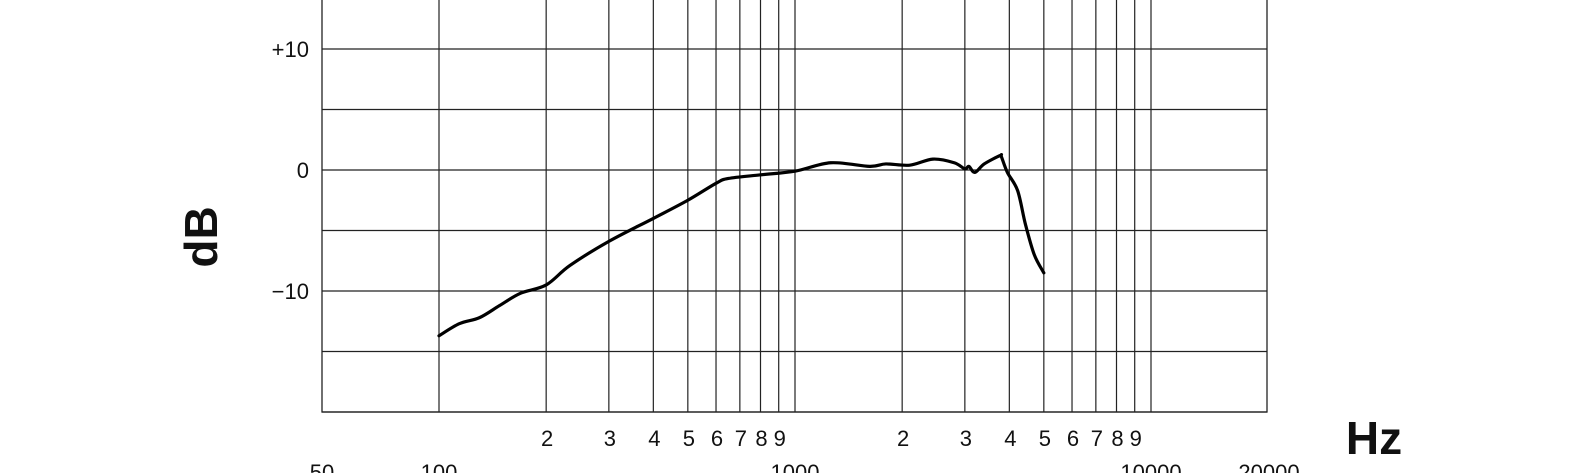 Image resolution: width=1580 pixels, height=473 pixels. What do you see at coordinates (201, 236) in the screenshot?
I see `y-axis-label: dB` at bounding box center [201, 236].